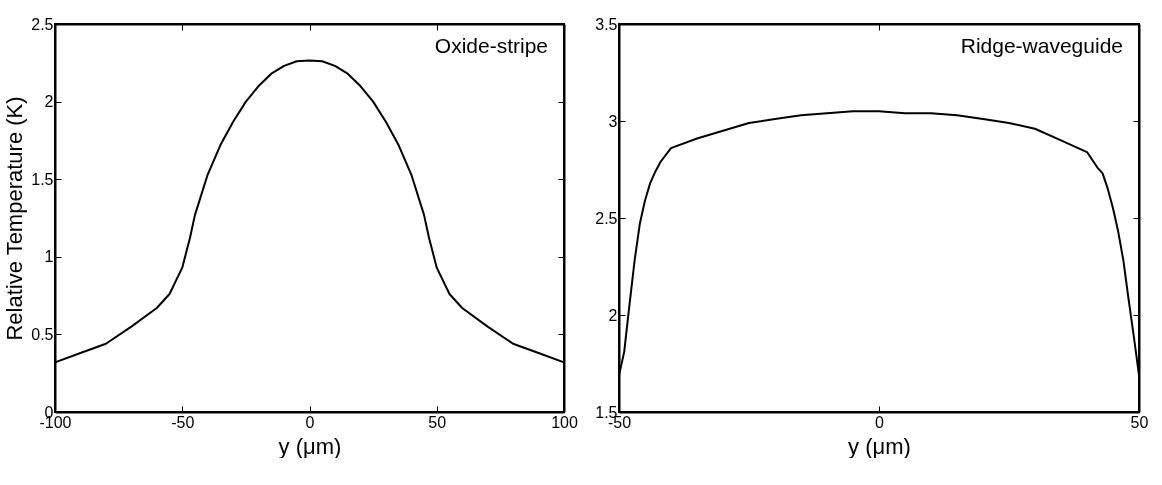 This screenshot has width=1162, height=485. I want to click on annotation: Ridge-waveguide, so click(1041, 45).